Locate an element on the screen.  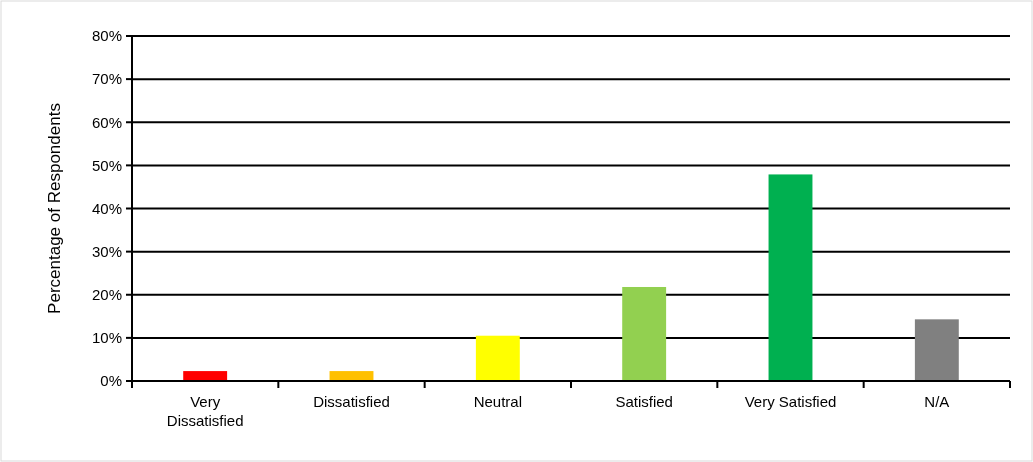
x-tick-label: Dissatisfied is located at coordinates (351, 401).